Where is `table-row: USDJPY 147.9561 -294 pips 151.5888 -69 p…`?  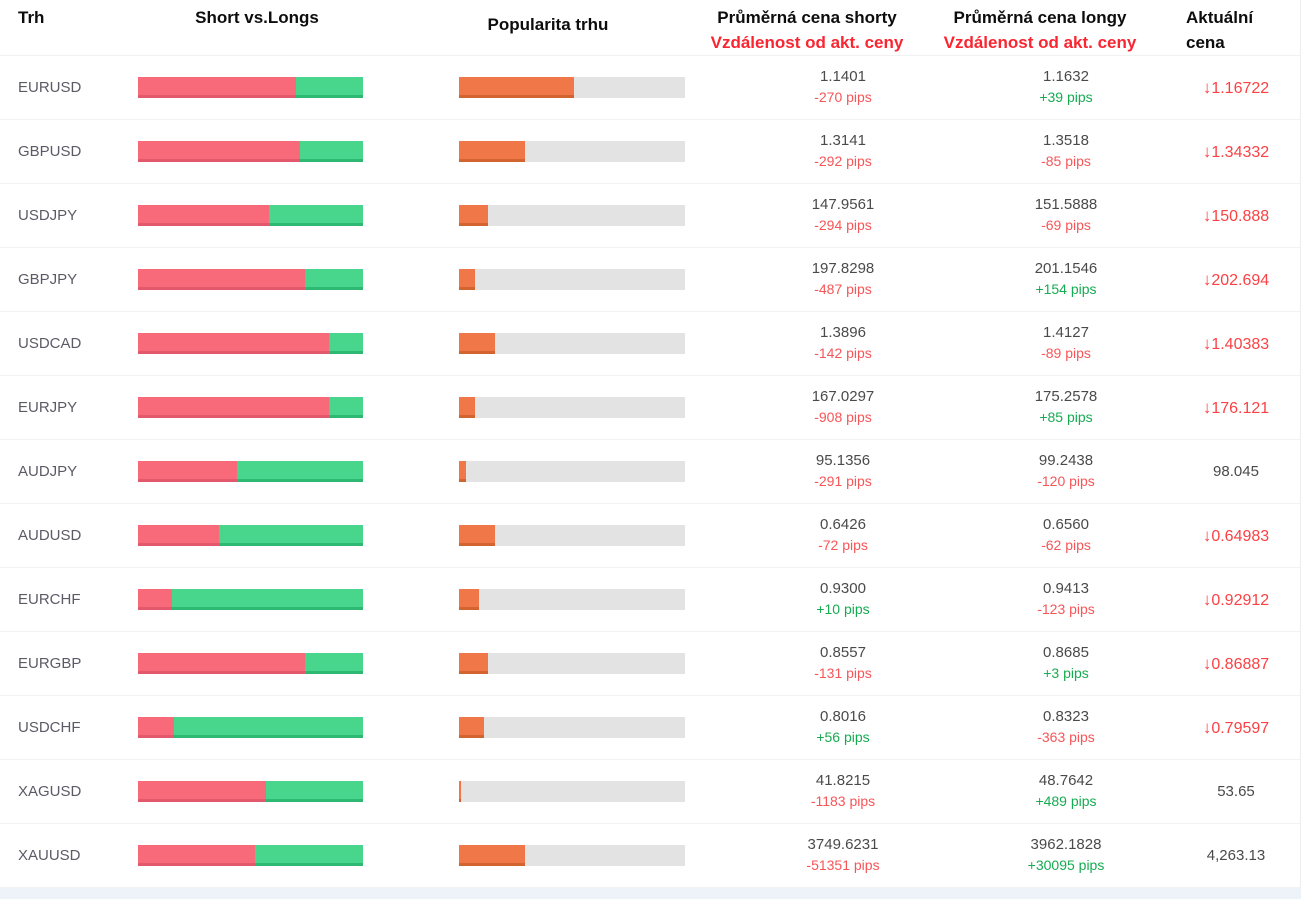 table-row: USDJPY 147.9561 -294 pips 151.5888 -69 p… is located at coordinates (650, 216).